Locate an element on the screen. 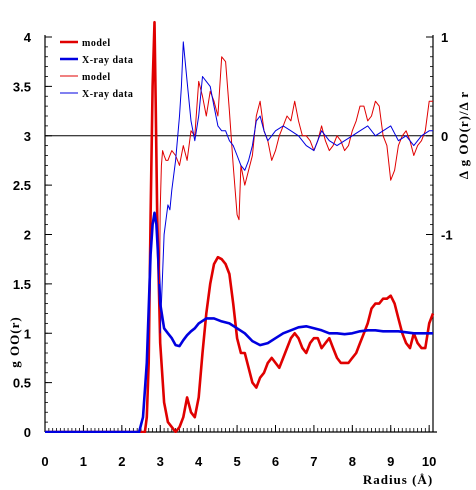  y-right-tick-label: 0 is located at coordinates (444, 136).